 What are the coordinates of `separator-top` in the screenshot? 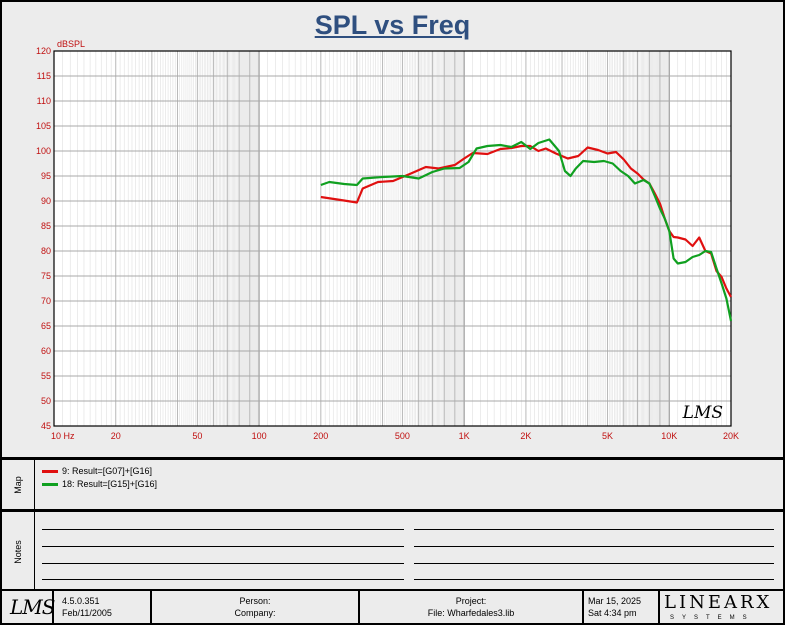 It's located at (392, 458).